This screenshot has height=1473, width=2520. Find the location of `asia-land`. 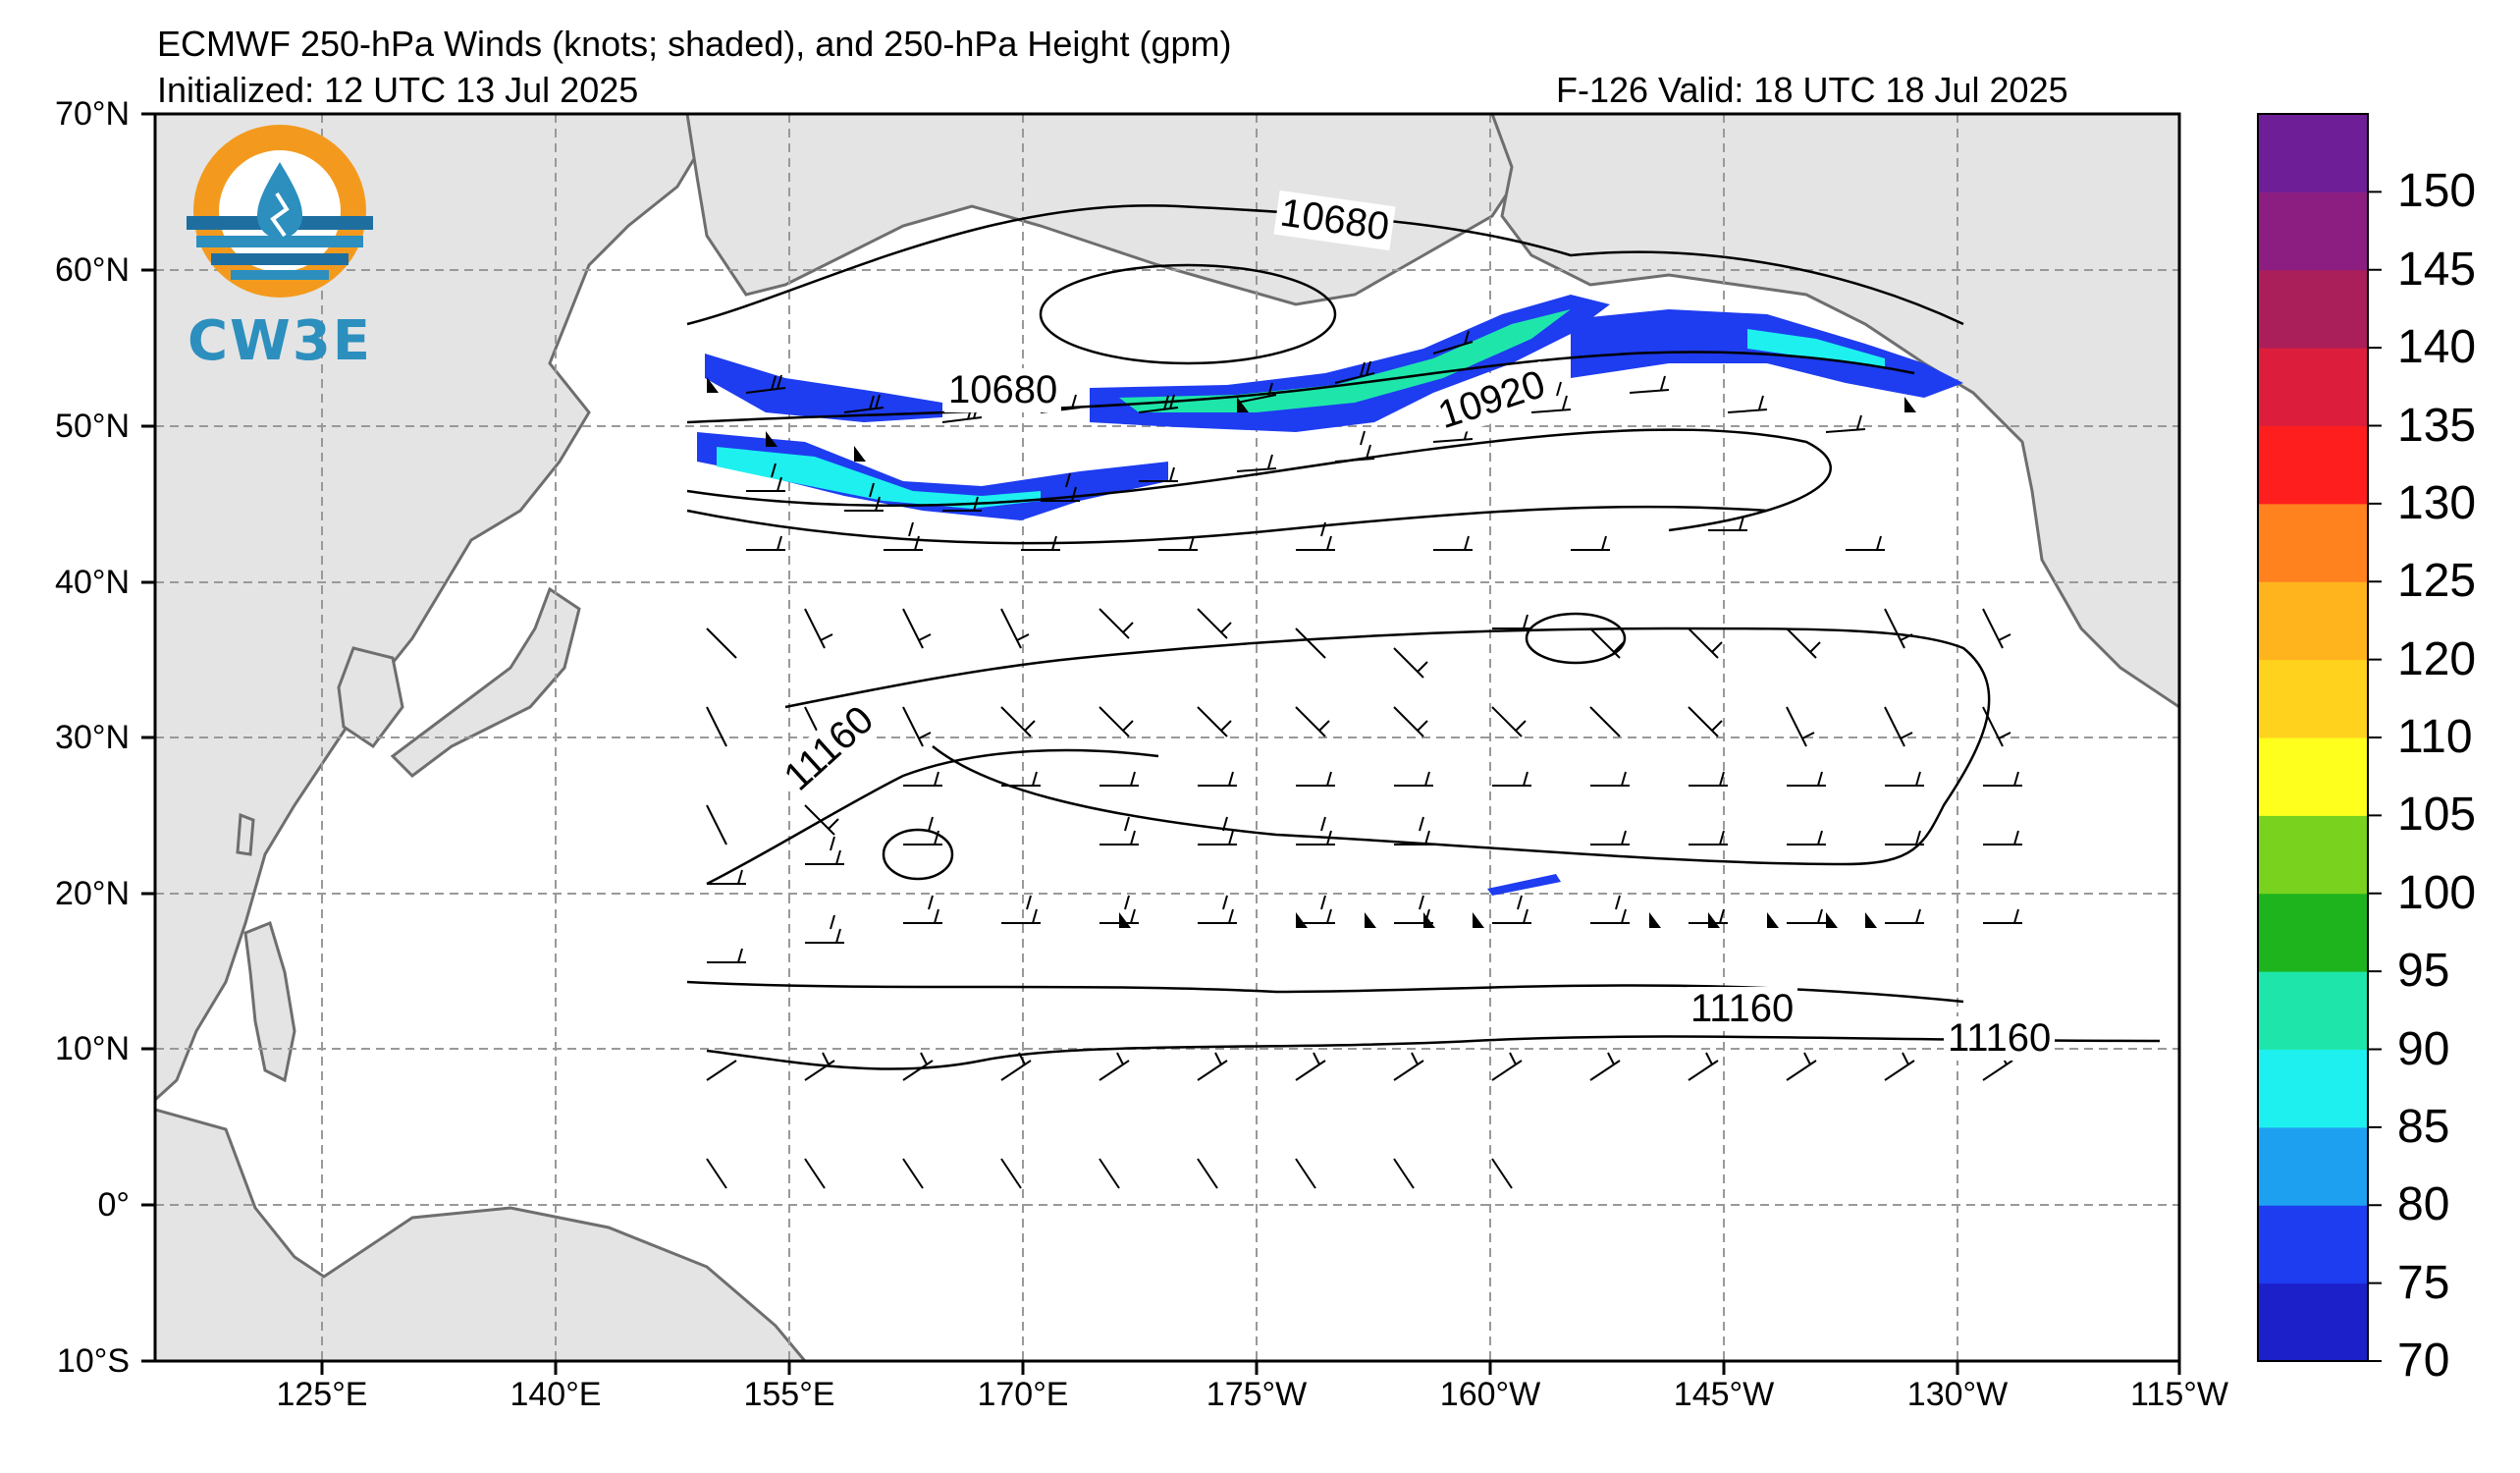

asia-land is located at coordinates (432, 608).